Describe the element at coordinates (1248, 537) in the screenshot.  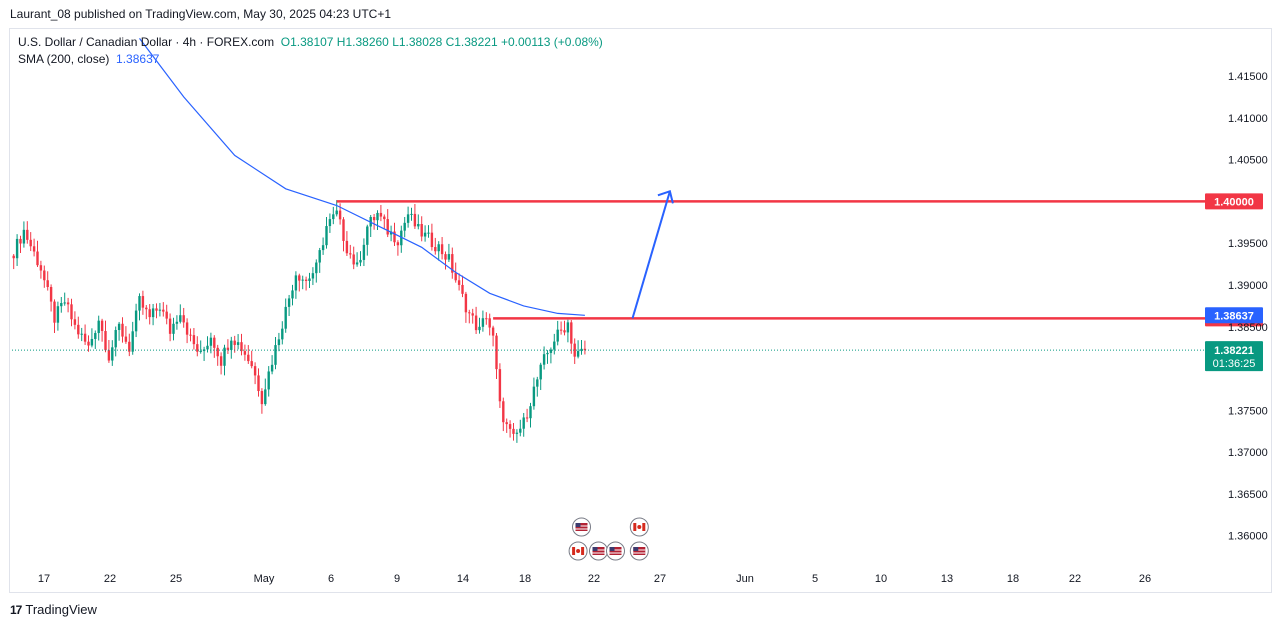
I see `y-tick-label: 1.36000` at that location.